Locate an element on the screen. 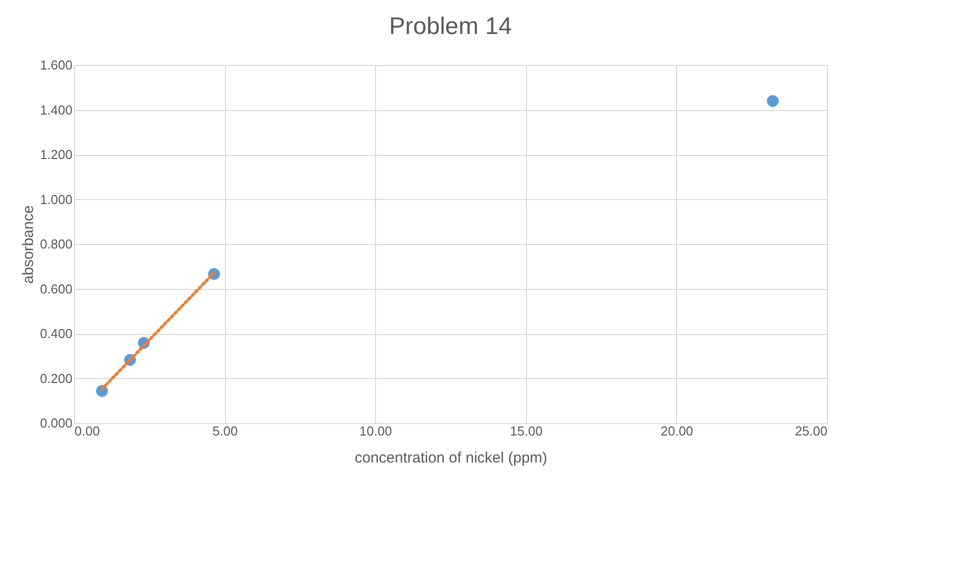  y-tick-label: 1.600 is located at coordinates (56, 65).